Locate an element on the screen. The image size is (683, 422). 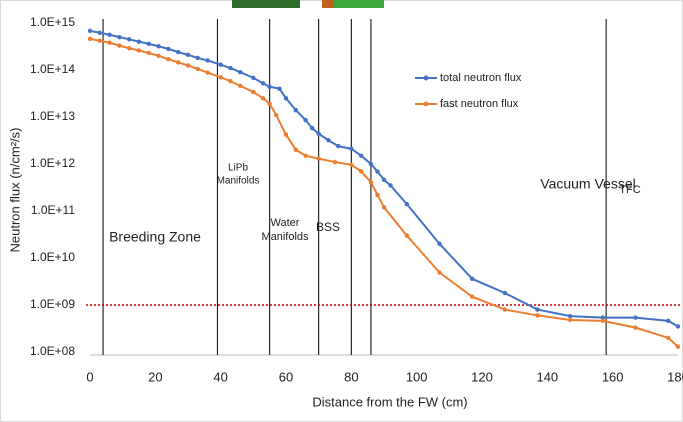
x-tick-label: 40 is located at coordinates (220, 376).